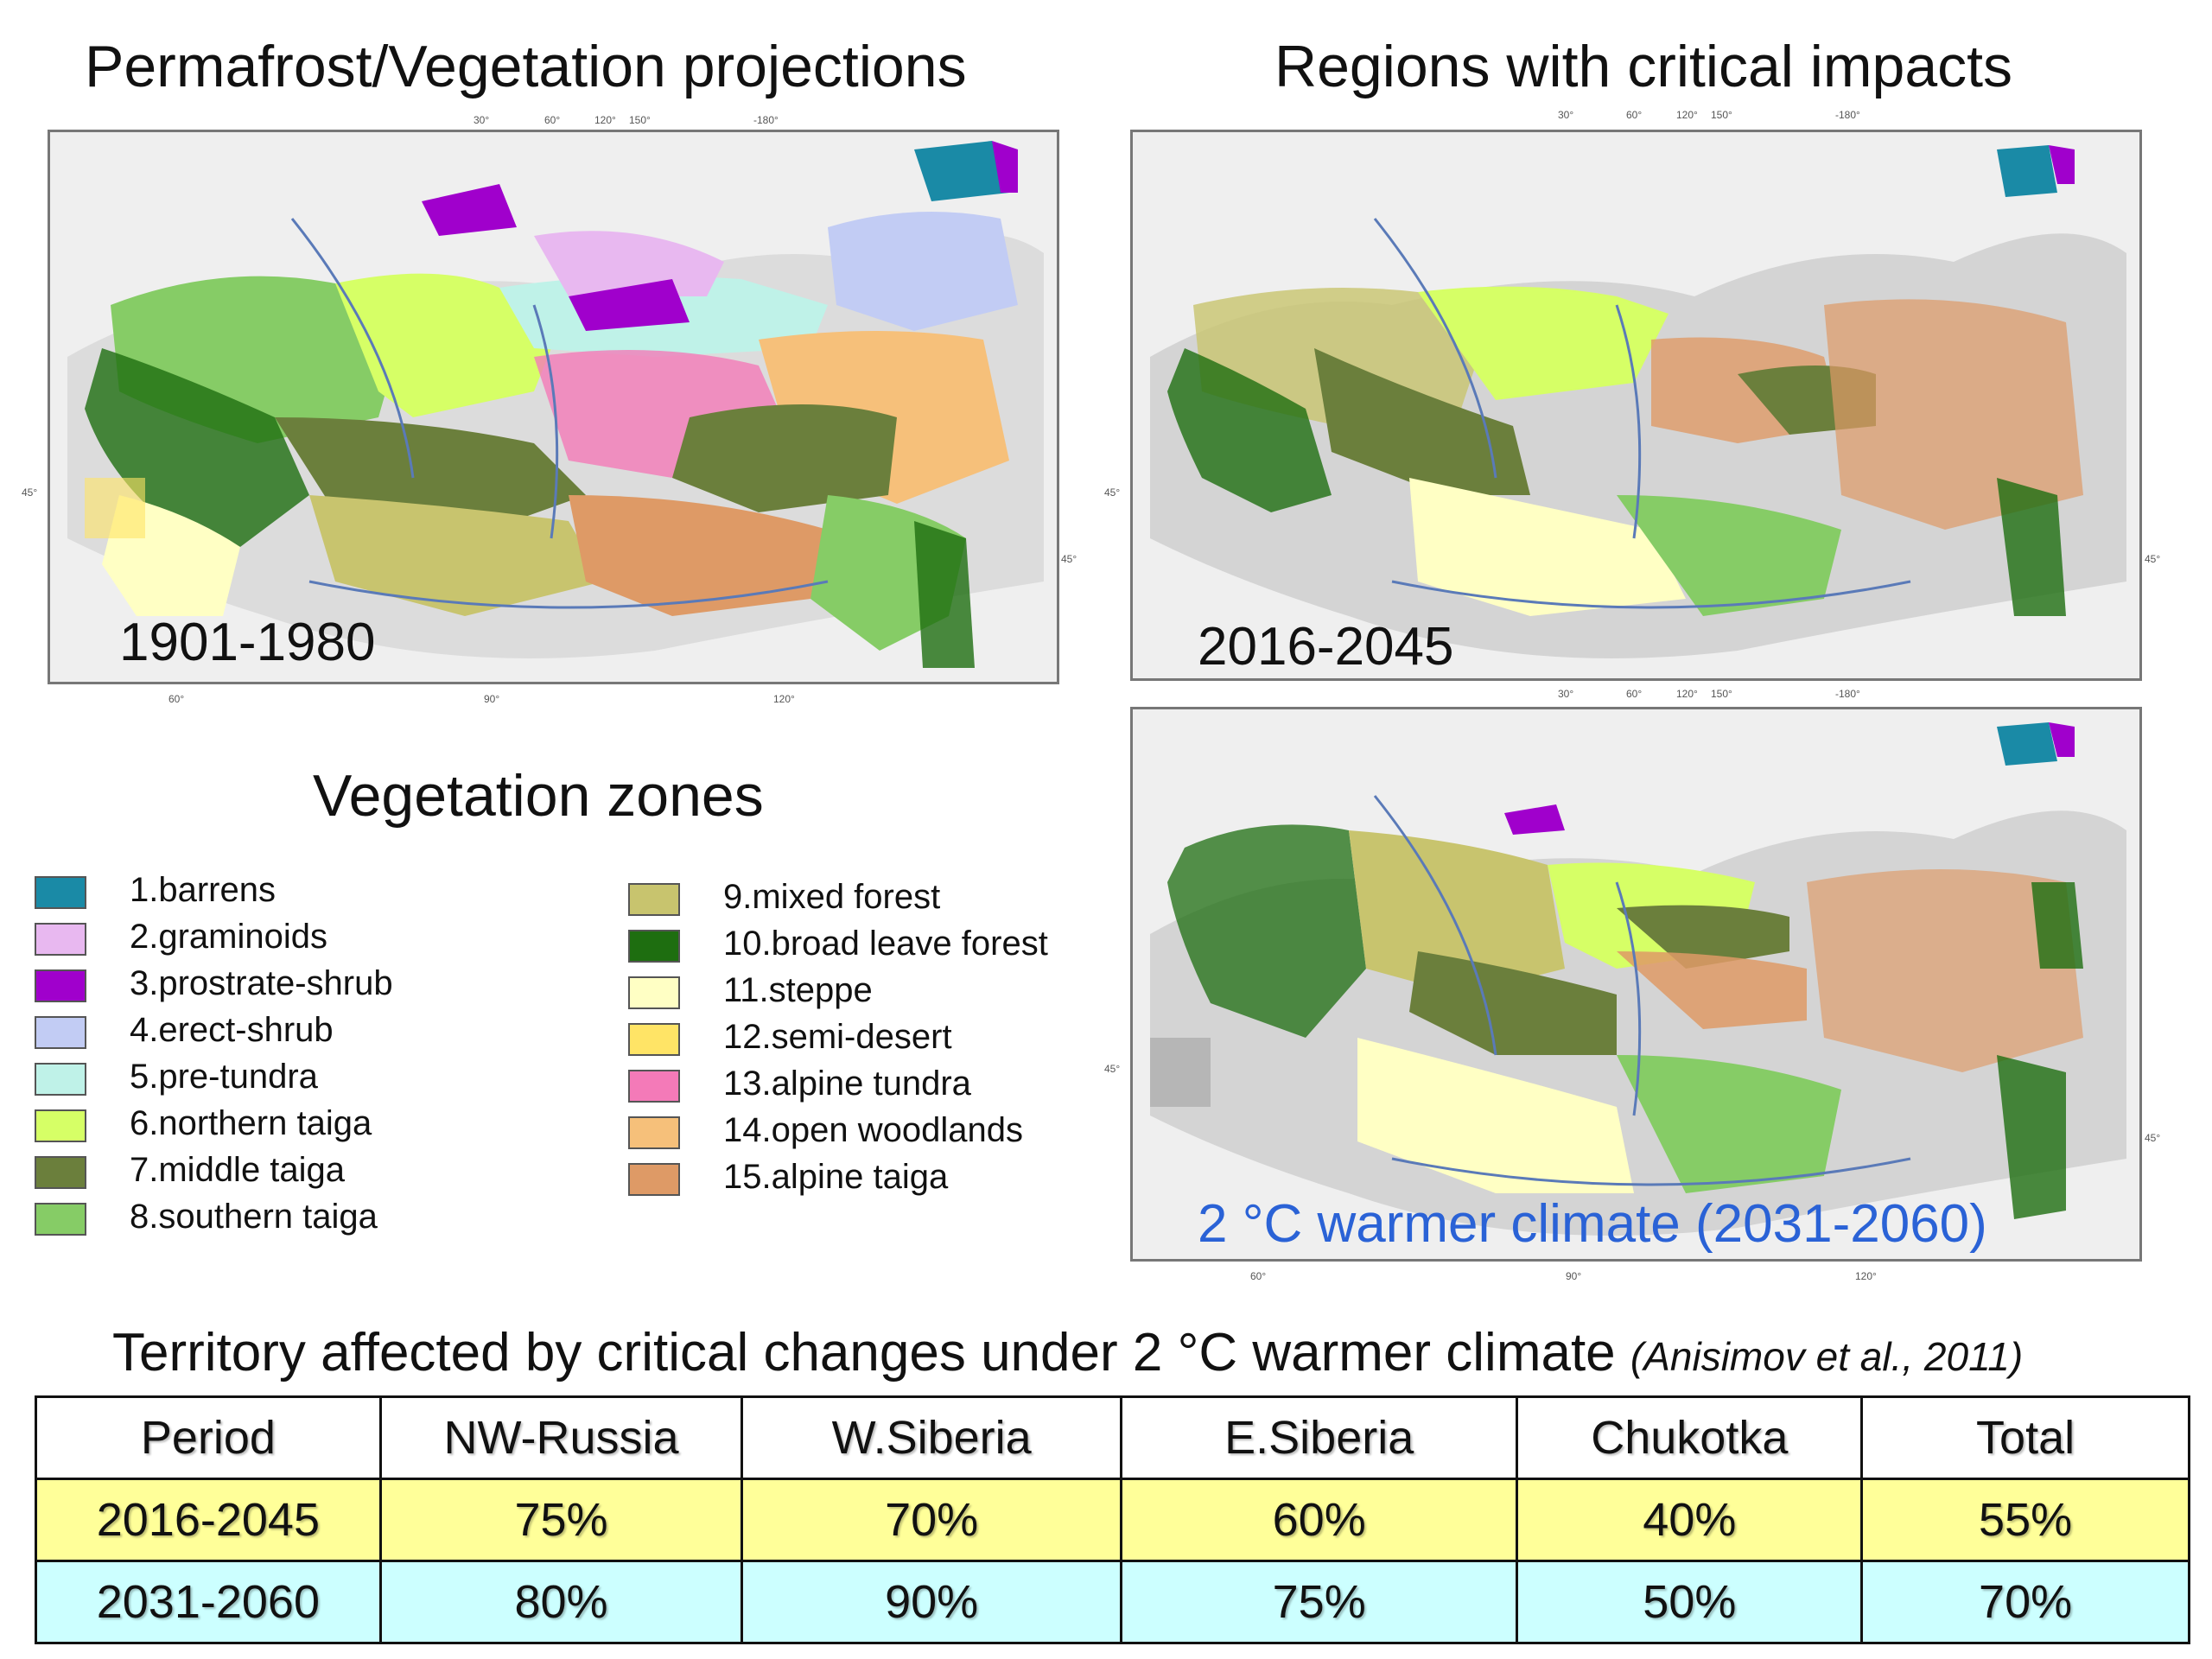 This screenshot has height=1659, width=2212. Describe the element at coordinates (932, 1602) in the screenshot. I see `cell-w-siberia: 90%` at that location.